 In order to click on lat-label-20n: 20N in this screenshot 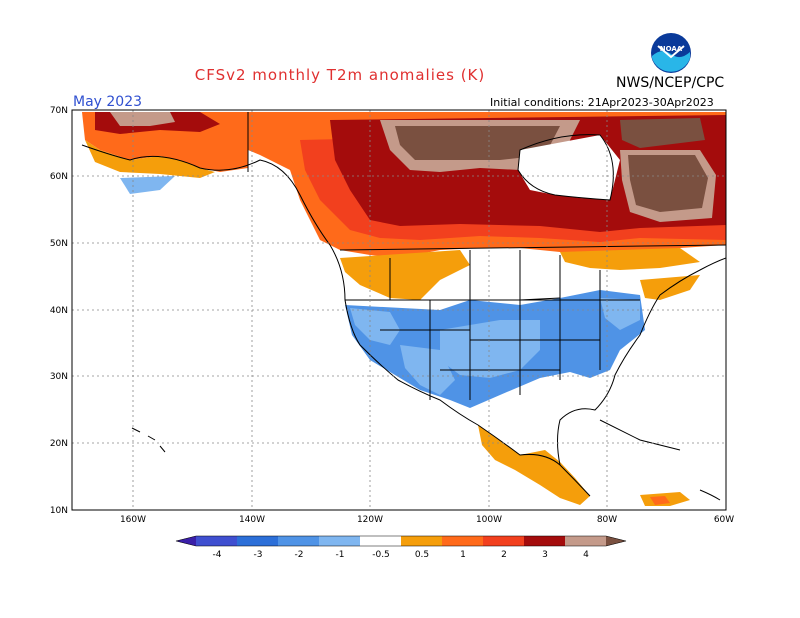, I will do `click(59, 444)`.